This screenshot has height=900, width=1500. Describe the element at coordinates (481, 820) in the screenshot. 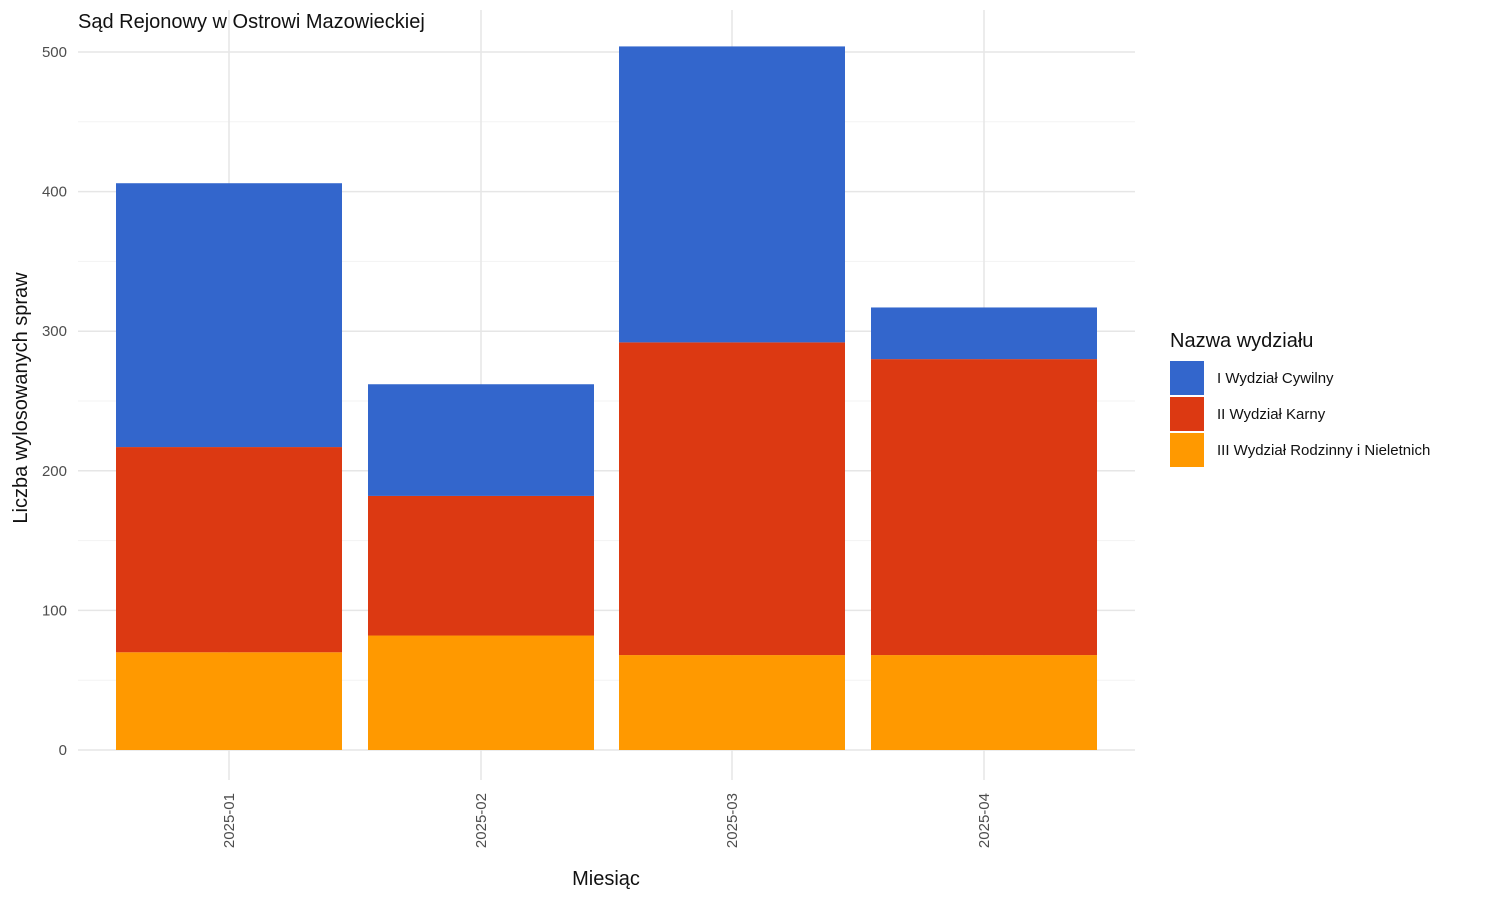

I see `x-tick-label: 2025-02` at that location.